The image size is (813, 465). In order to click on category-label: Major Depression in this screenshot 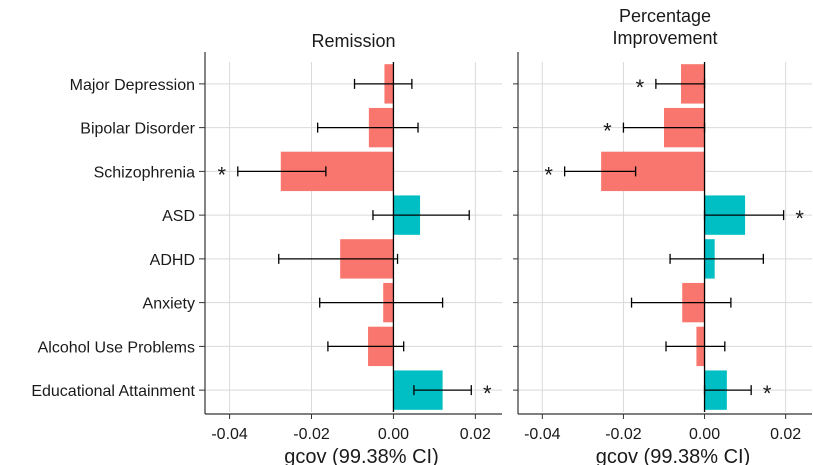, I will do `click(132, 85)`.